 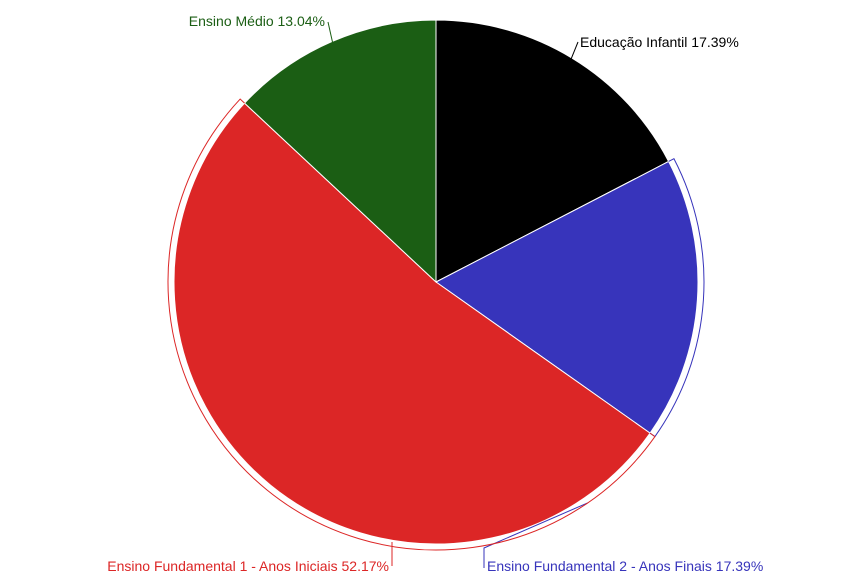 What do you see at coordinates (340, 151) in the screenshot?
I see `pie-slice-ensino-m-dio` at bounding box center [340, 151].